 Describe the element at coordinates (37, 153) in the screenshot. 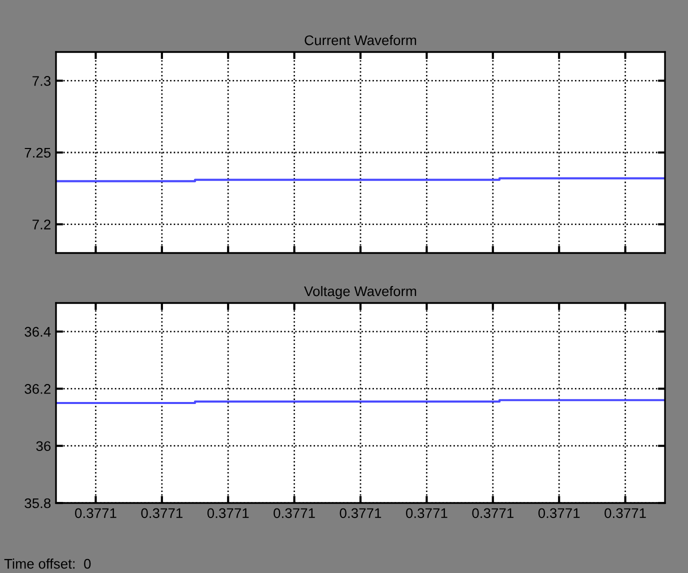

I see `y-tick-label: 7.25` at that location.